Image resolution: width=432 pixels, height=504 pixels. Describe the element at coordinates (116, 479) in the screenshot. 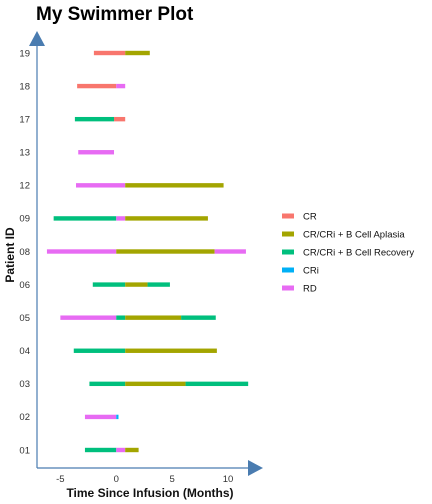

I see `x-tick-0: 0` at that location.